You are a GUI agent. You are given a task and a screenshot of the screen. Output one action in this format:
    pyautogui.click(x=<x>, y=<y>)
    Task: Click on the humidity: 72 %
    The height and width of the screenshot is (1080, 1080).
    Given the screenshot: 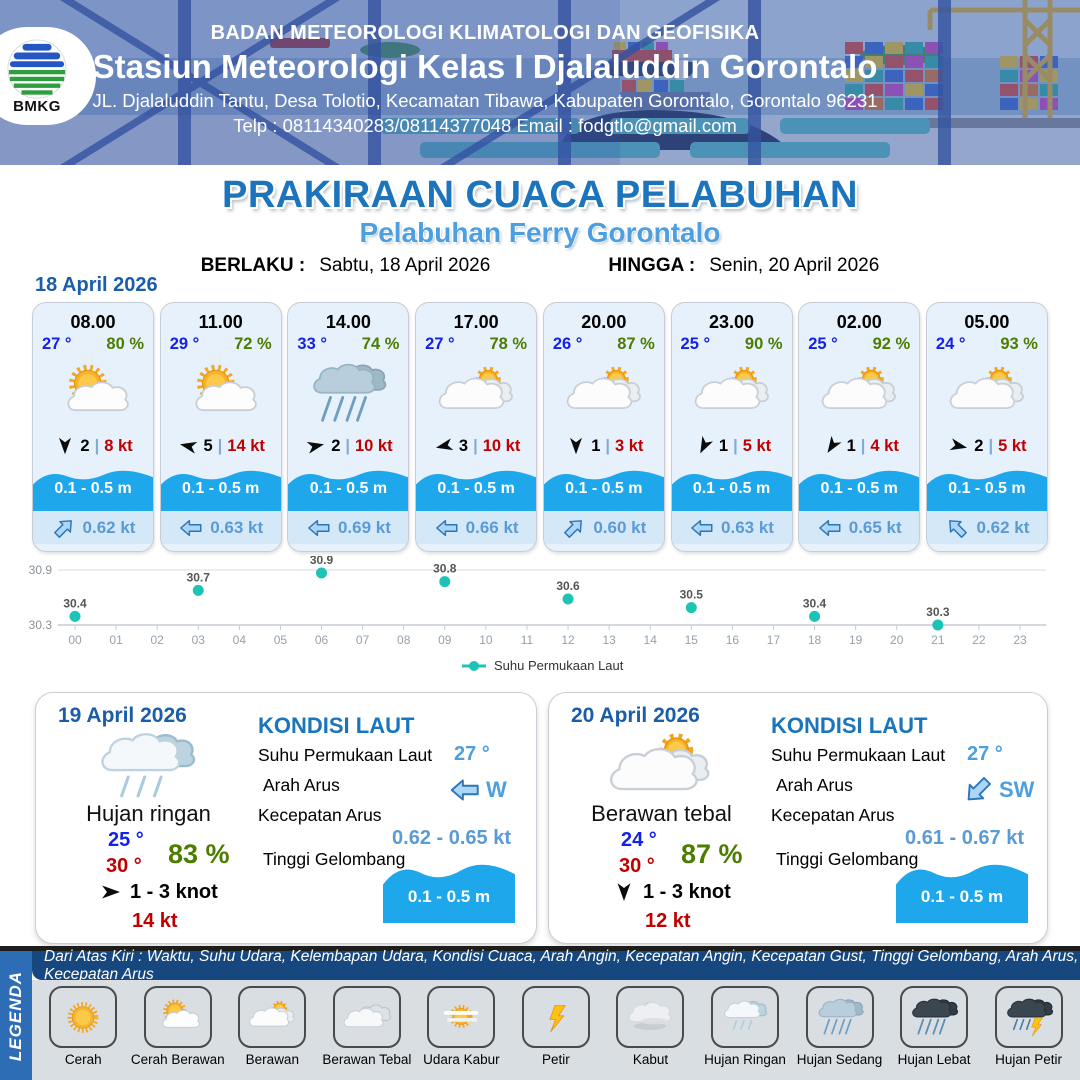 What is the action you would take?
    pyautogui.click(x=253, y=344)
    